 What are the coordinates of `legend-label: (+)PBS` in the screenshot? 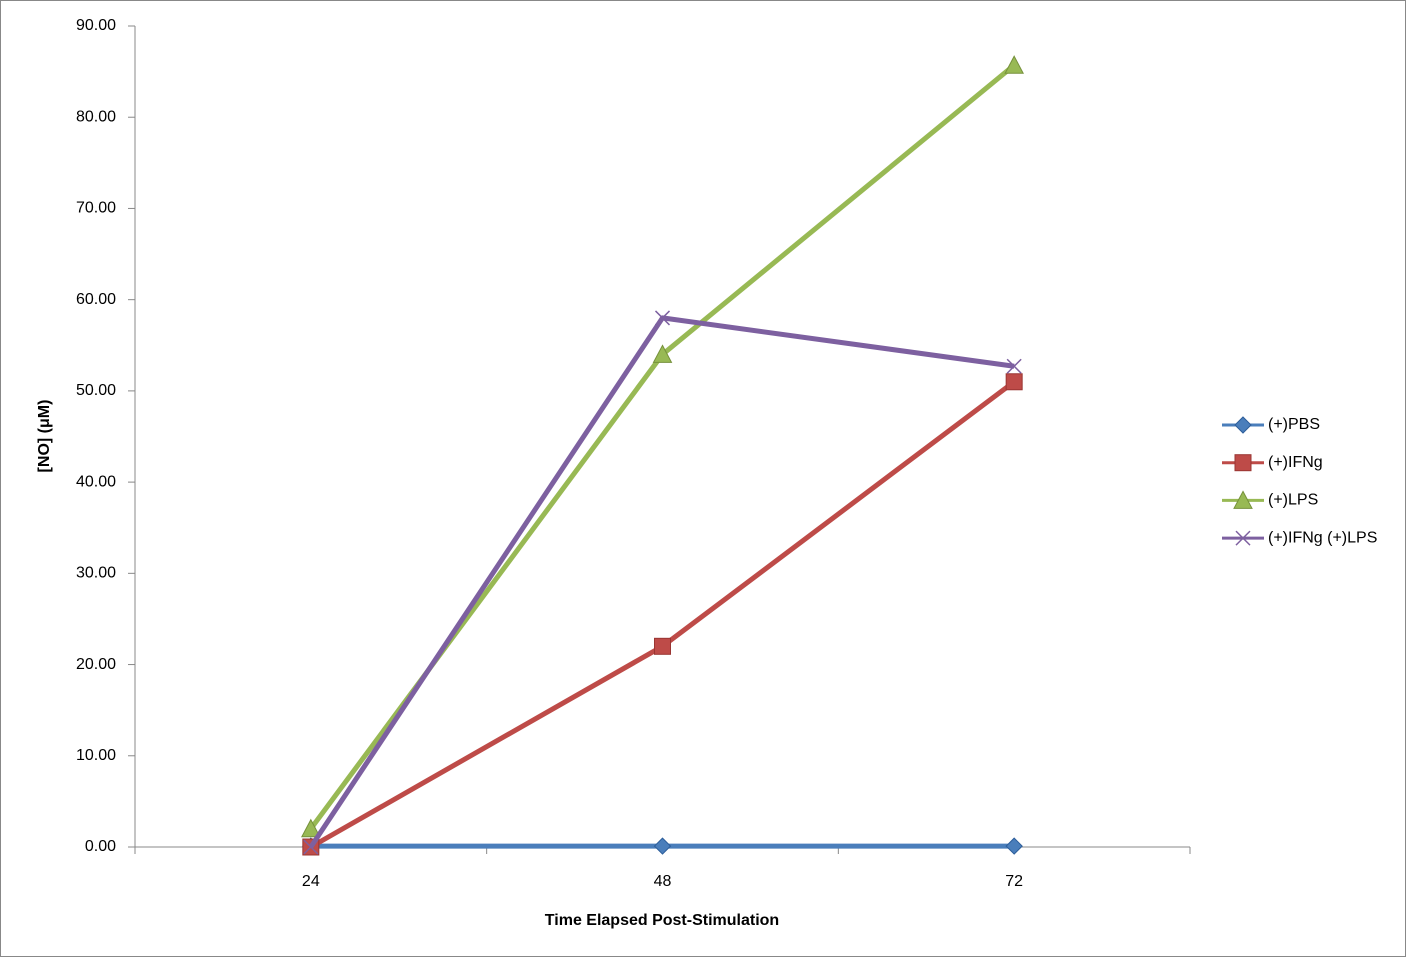 It's located at (1294, 424).